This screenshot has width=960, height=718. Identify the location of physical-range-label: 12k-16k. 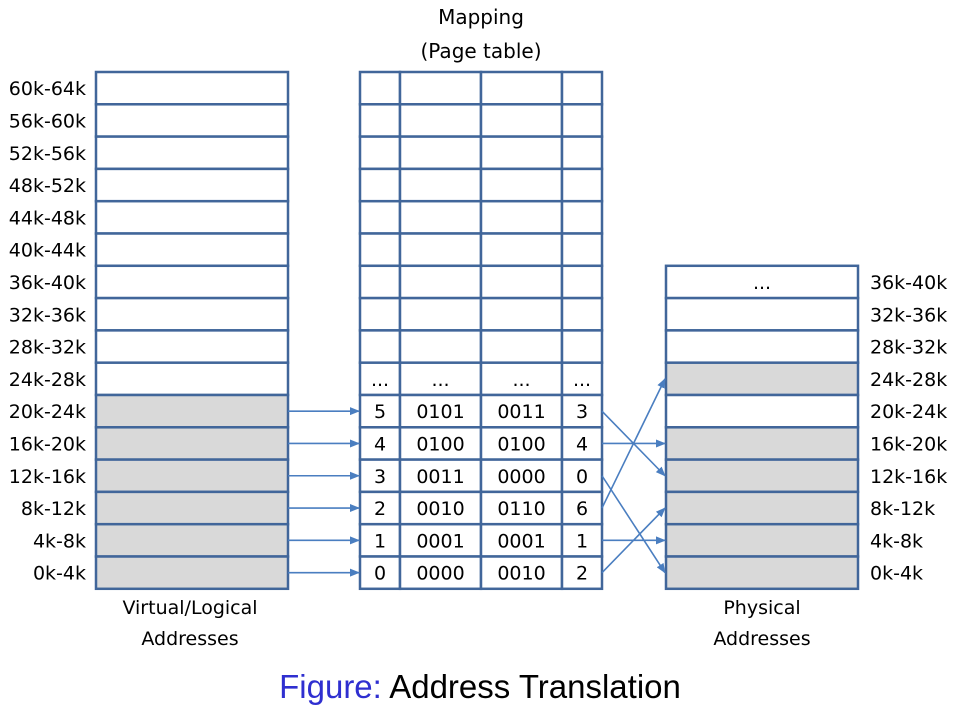
(908, 477).